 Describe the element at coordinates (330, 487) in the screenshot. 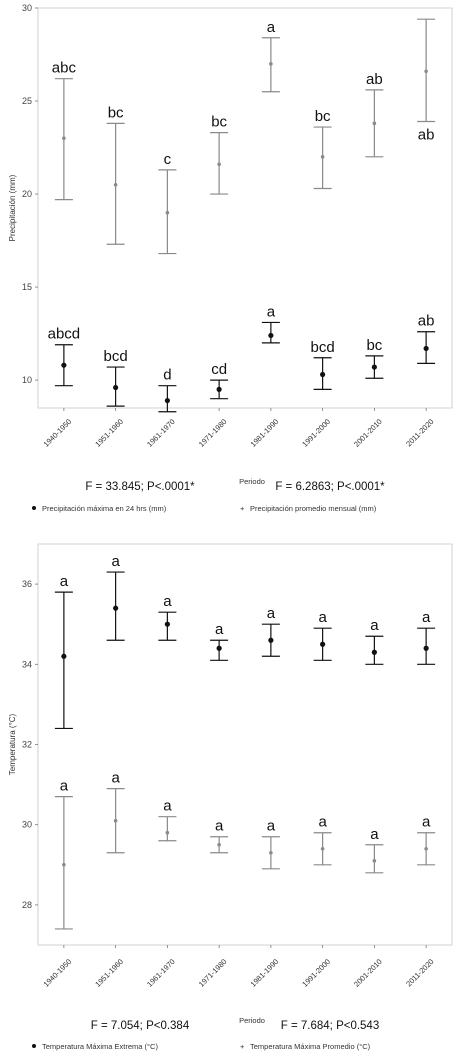

I see `stat-light-series: F = 6.2863; P<.0001*` at that location.